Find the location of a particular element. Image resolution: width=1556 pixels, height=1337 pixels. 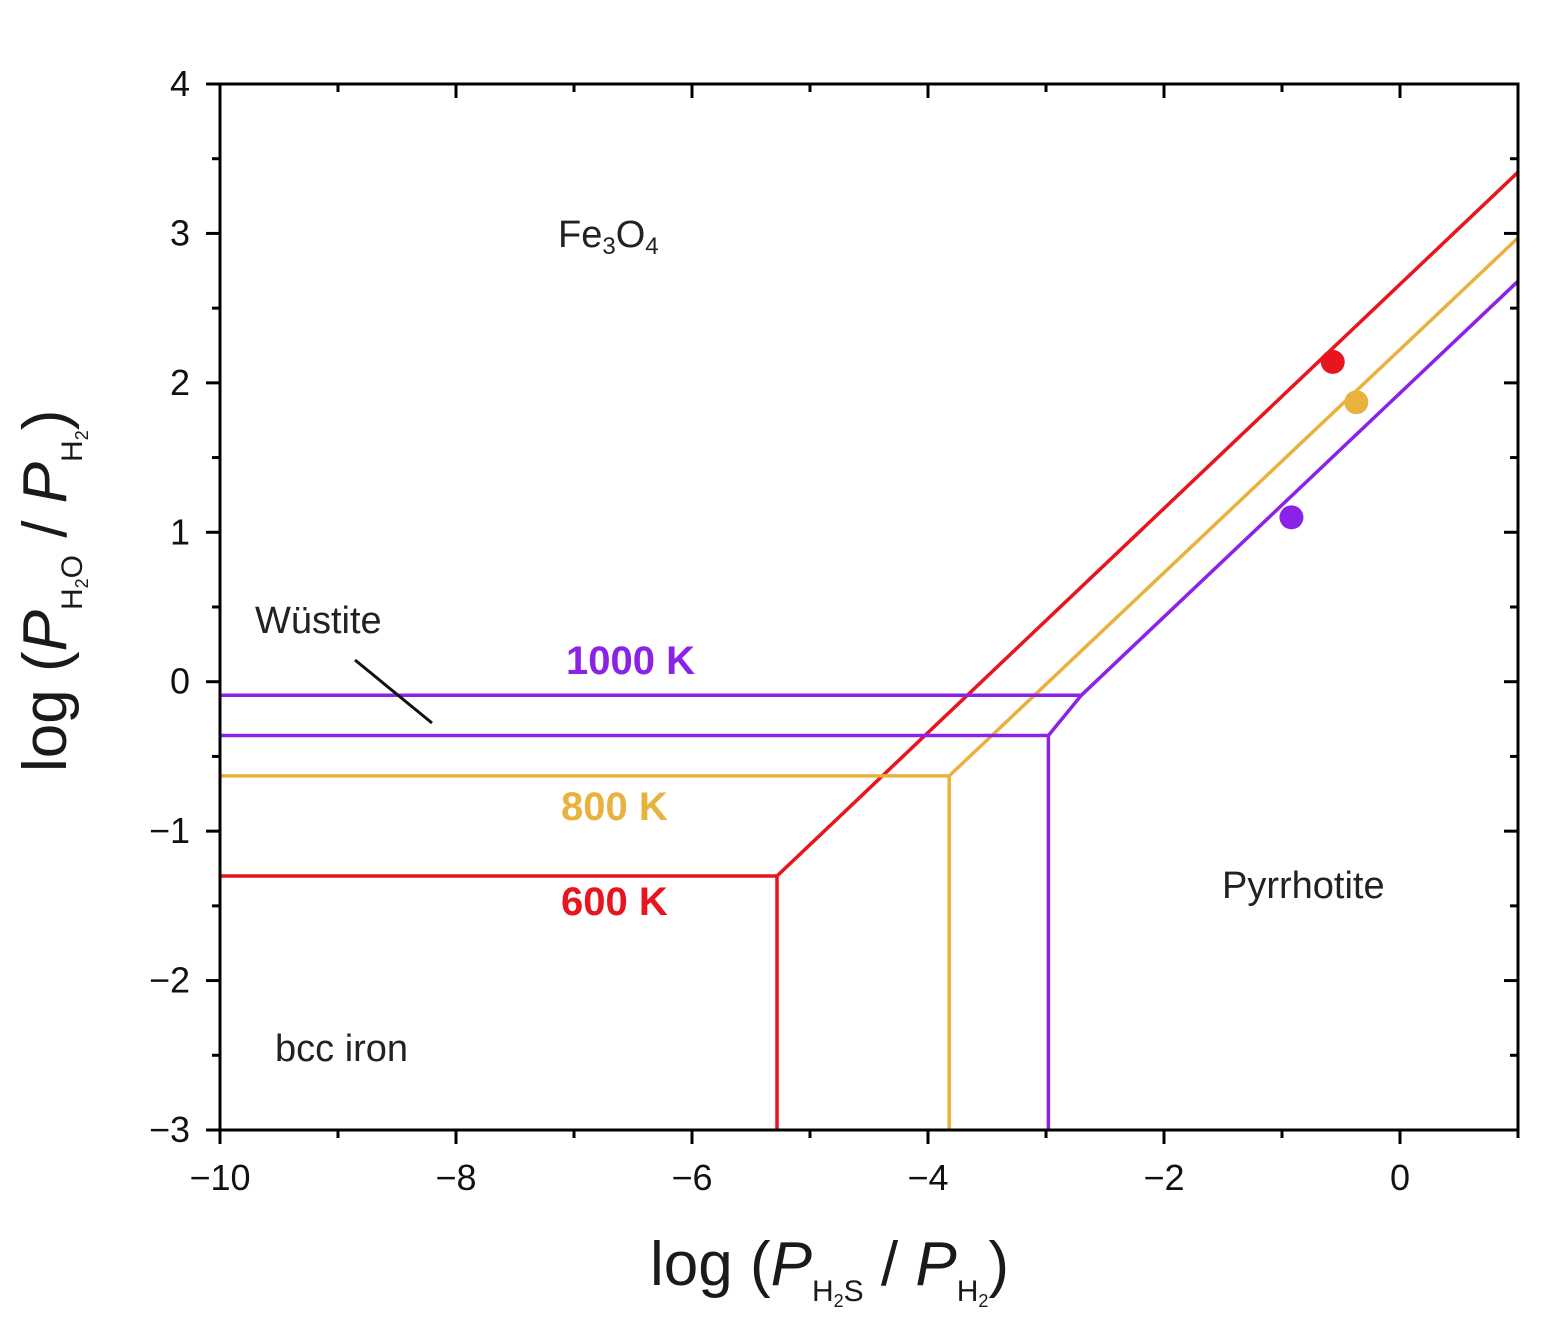

x-tick-label: −8 is located at coordinates (455, 1177).